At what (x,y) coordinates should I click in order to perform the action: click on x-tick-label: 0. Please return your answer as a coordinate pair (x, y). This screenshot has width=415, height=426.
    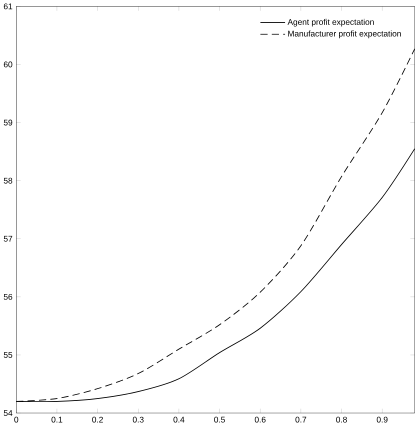
    Looking at the image, I should click on (16, 419).